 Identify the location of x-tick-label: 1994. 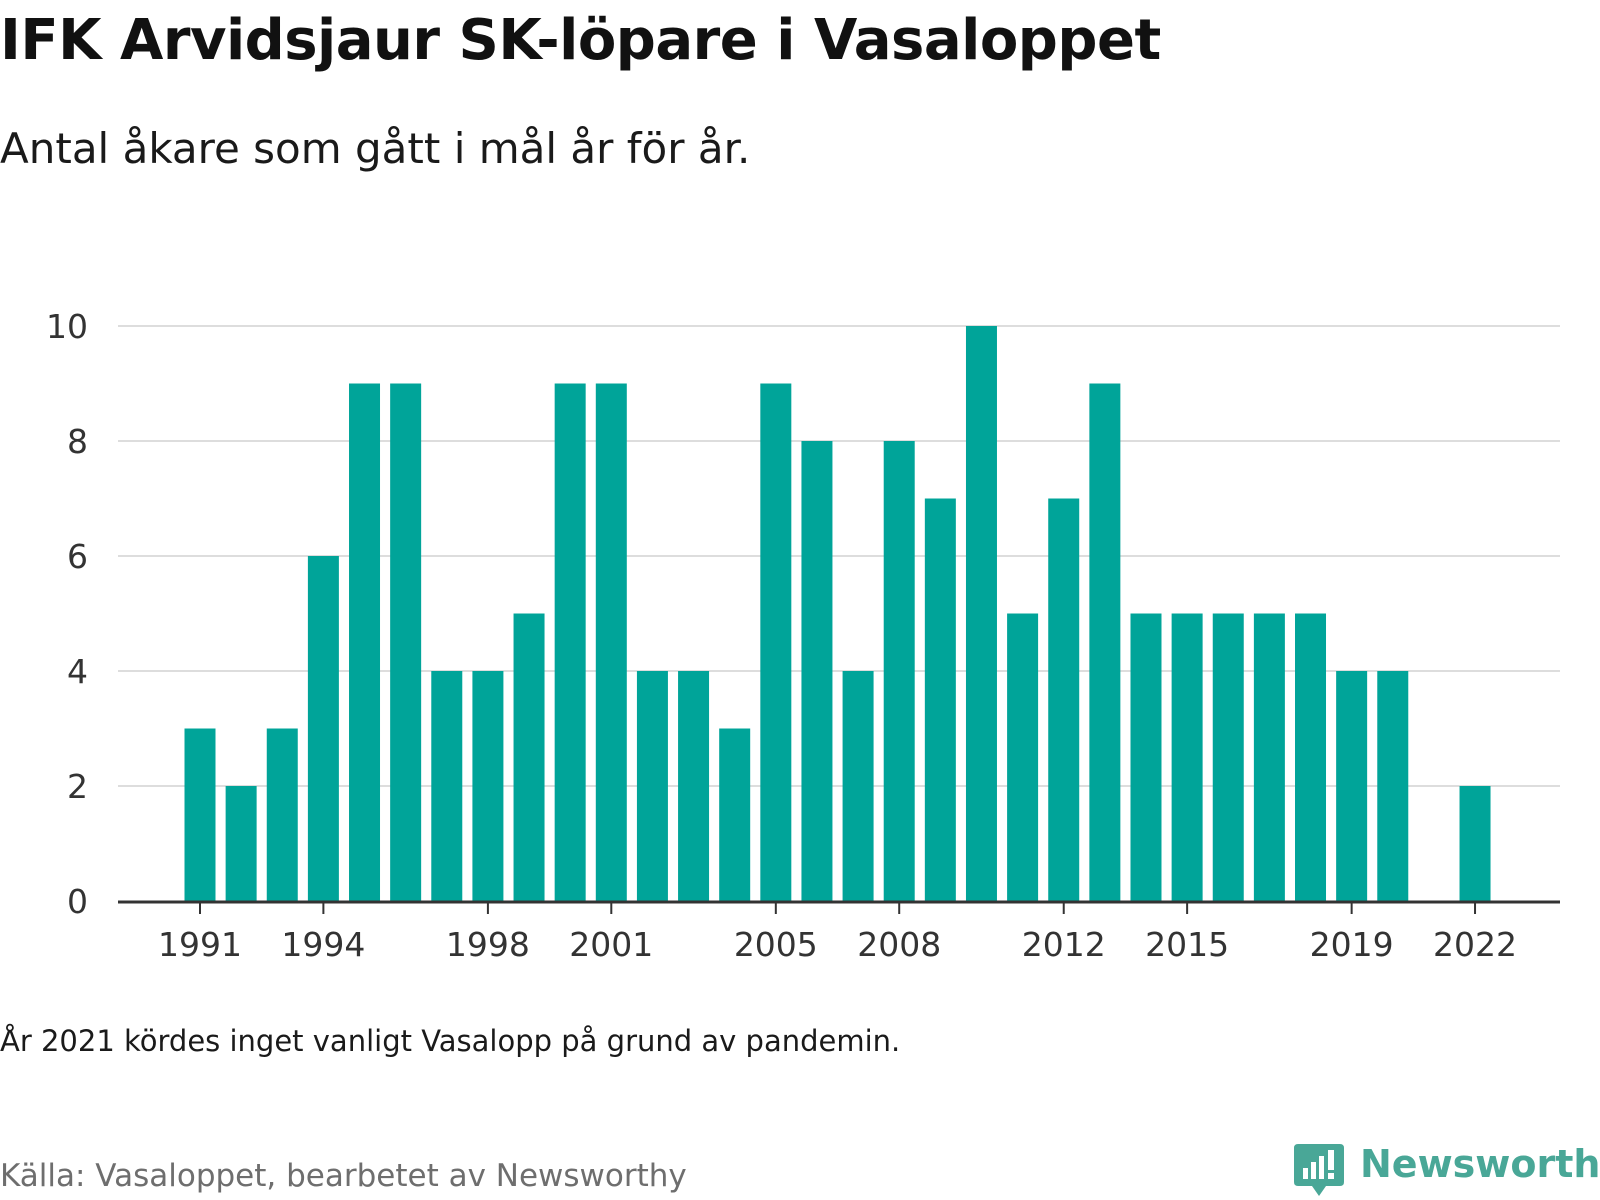
(323, 944).